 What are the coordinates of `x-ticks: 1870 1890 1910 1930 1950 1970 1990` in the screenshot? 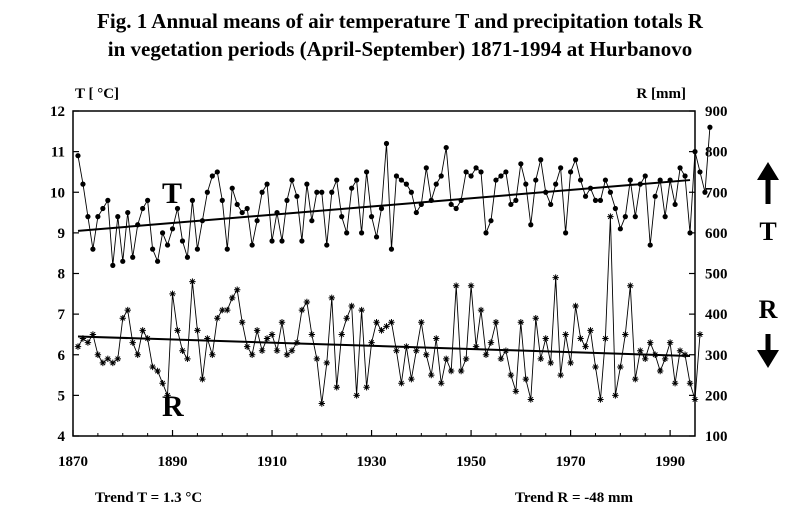 It's located at (371, 450).